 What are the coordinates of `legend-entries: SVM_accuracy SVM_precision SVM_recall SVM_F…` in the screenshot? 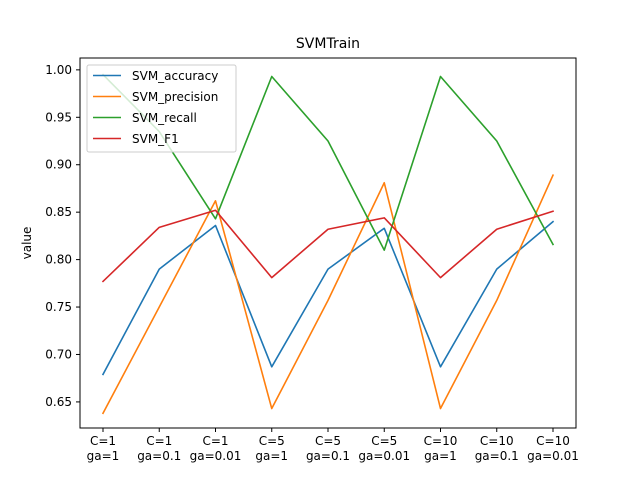 It's located at (155, 107).